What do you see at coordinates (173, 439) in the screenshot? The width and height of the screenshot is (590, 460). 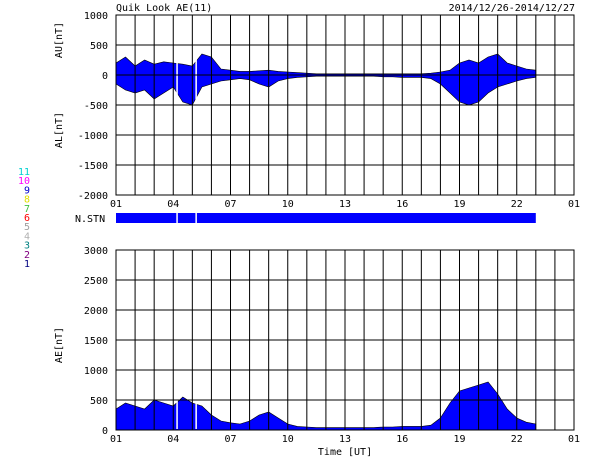 I see `ae-x-tick-label: 04` at bounding box center [173, 439].